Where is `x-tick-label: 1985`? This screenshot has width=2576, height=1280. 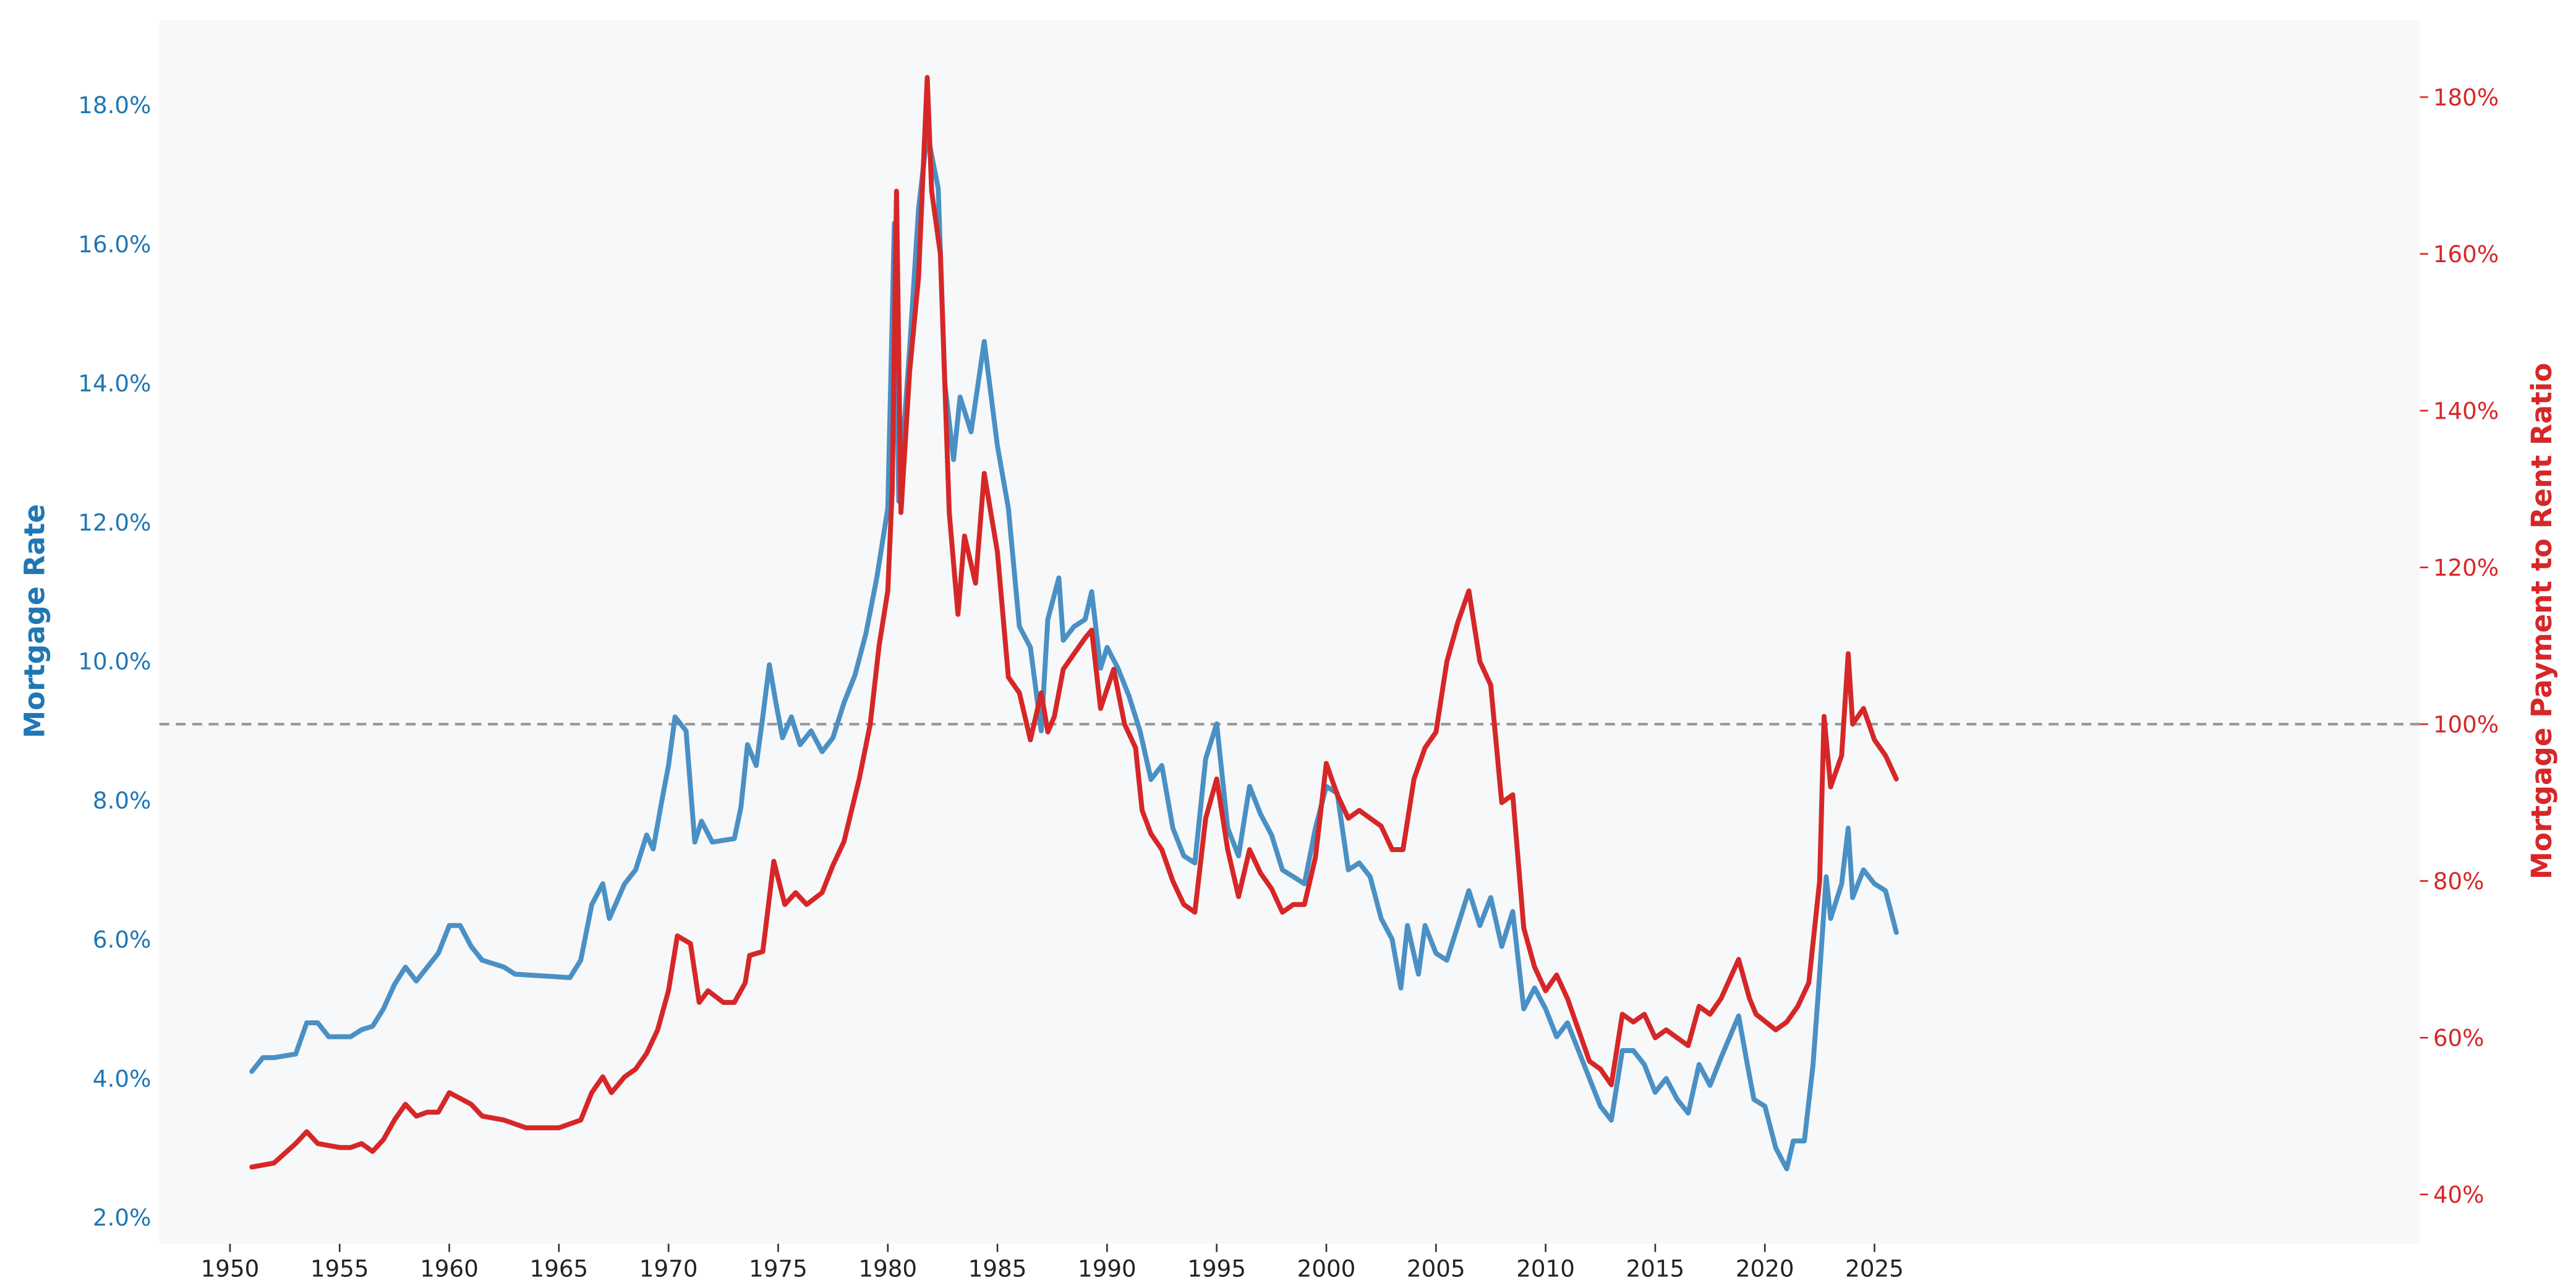 x-tick-label: 1985 is located at coordinates (997, 1267).